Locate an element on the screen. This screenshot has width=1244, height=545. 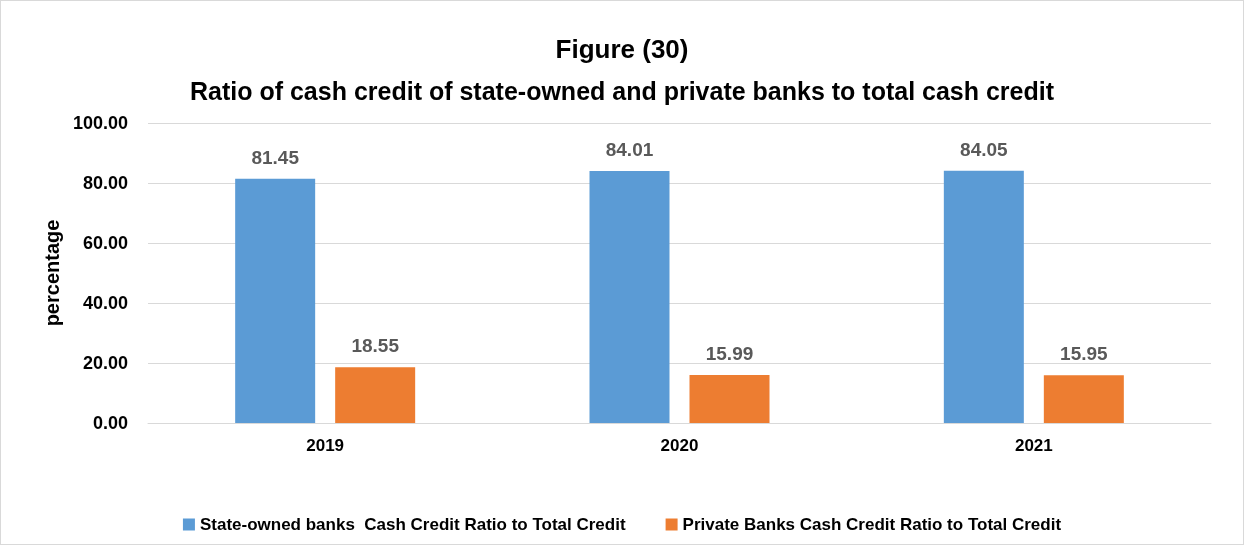
chart-subtitle: Ratio of cash credit of state-owned and private banks to total cash credit is located at coordinates (622, 90).